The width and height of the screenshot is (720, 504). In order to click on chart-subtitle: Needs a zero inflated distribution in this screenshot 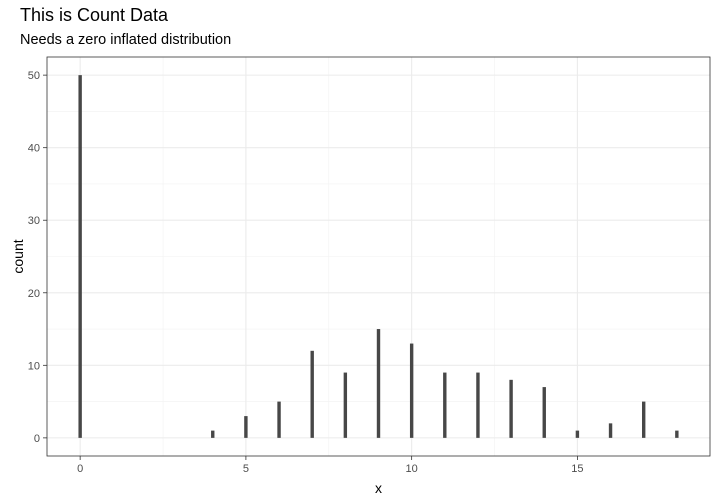, I will do `click(126, 40)`.